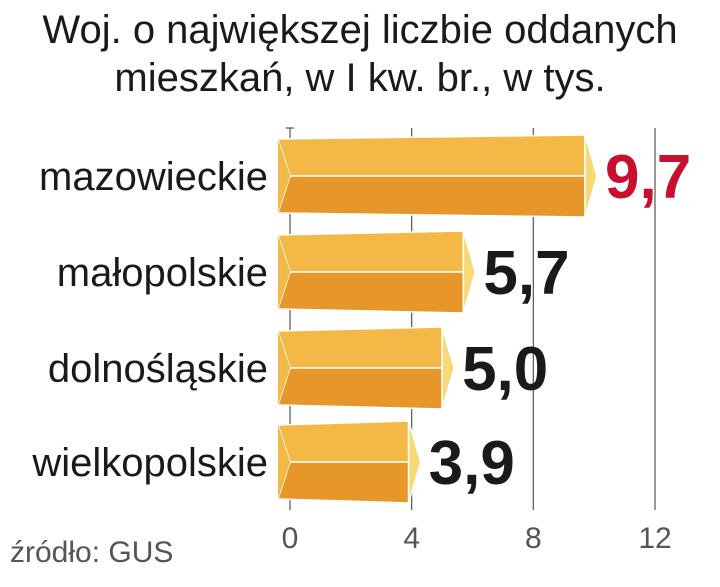 The image size is (720, 587). Describe the element at coordinates (472, 463) in the screenshot. I see `value-label-3: 3,9` at that location.